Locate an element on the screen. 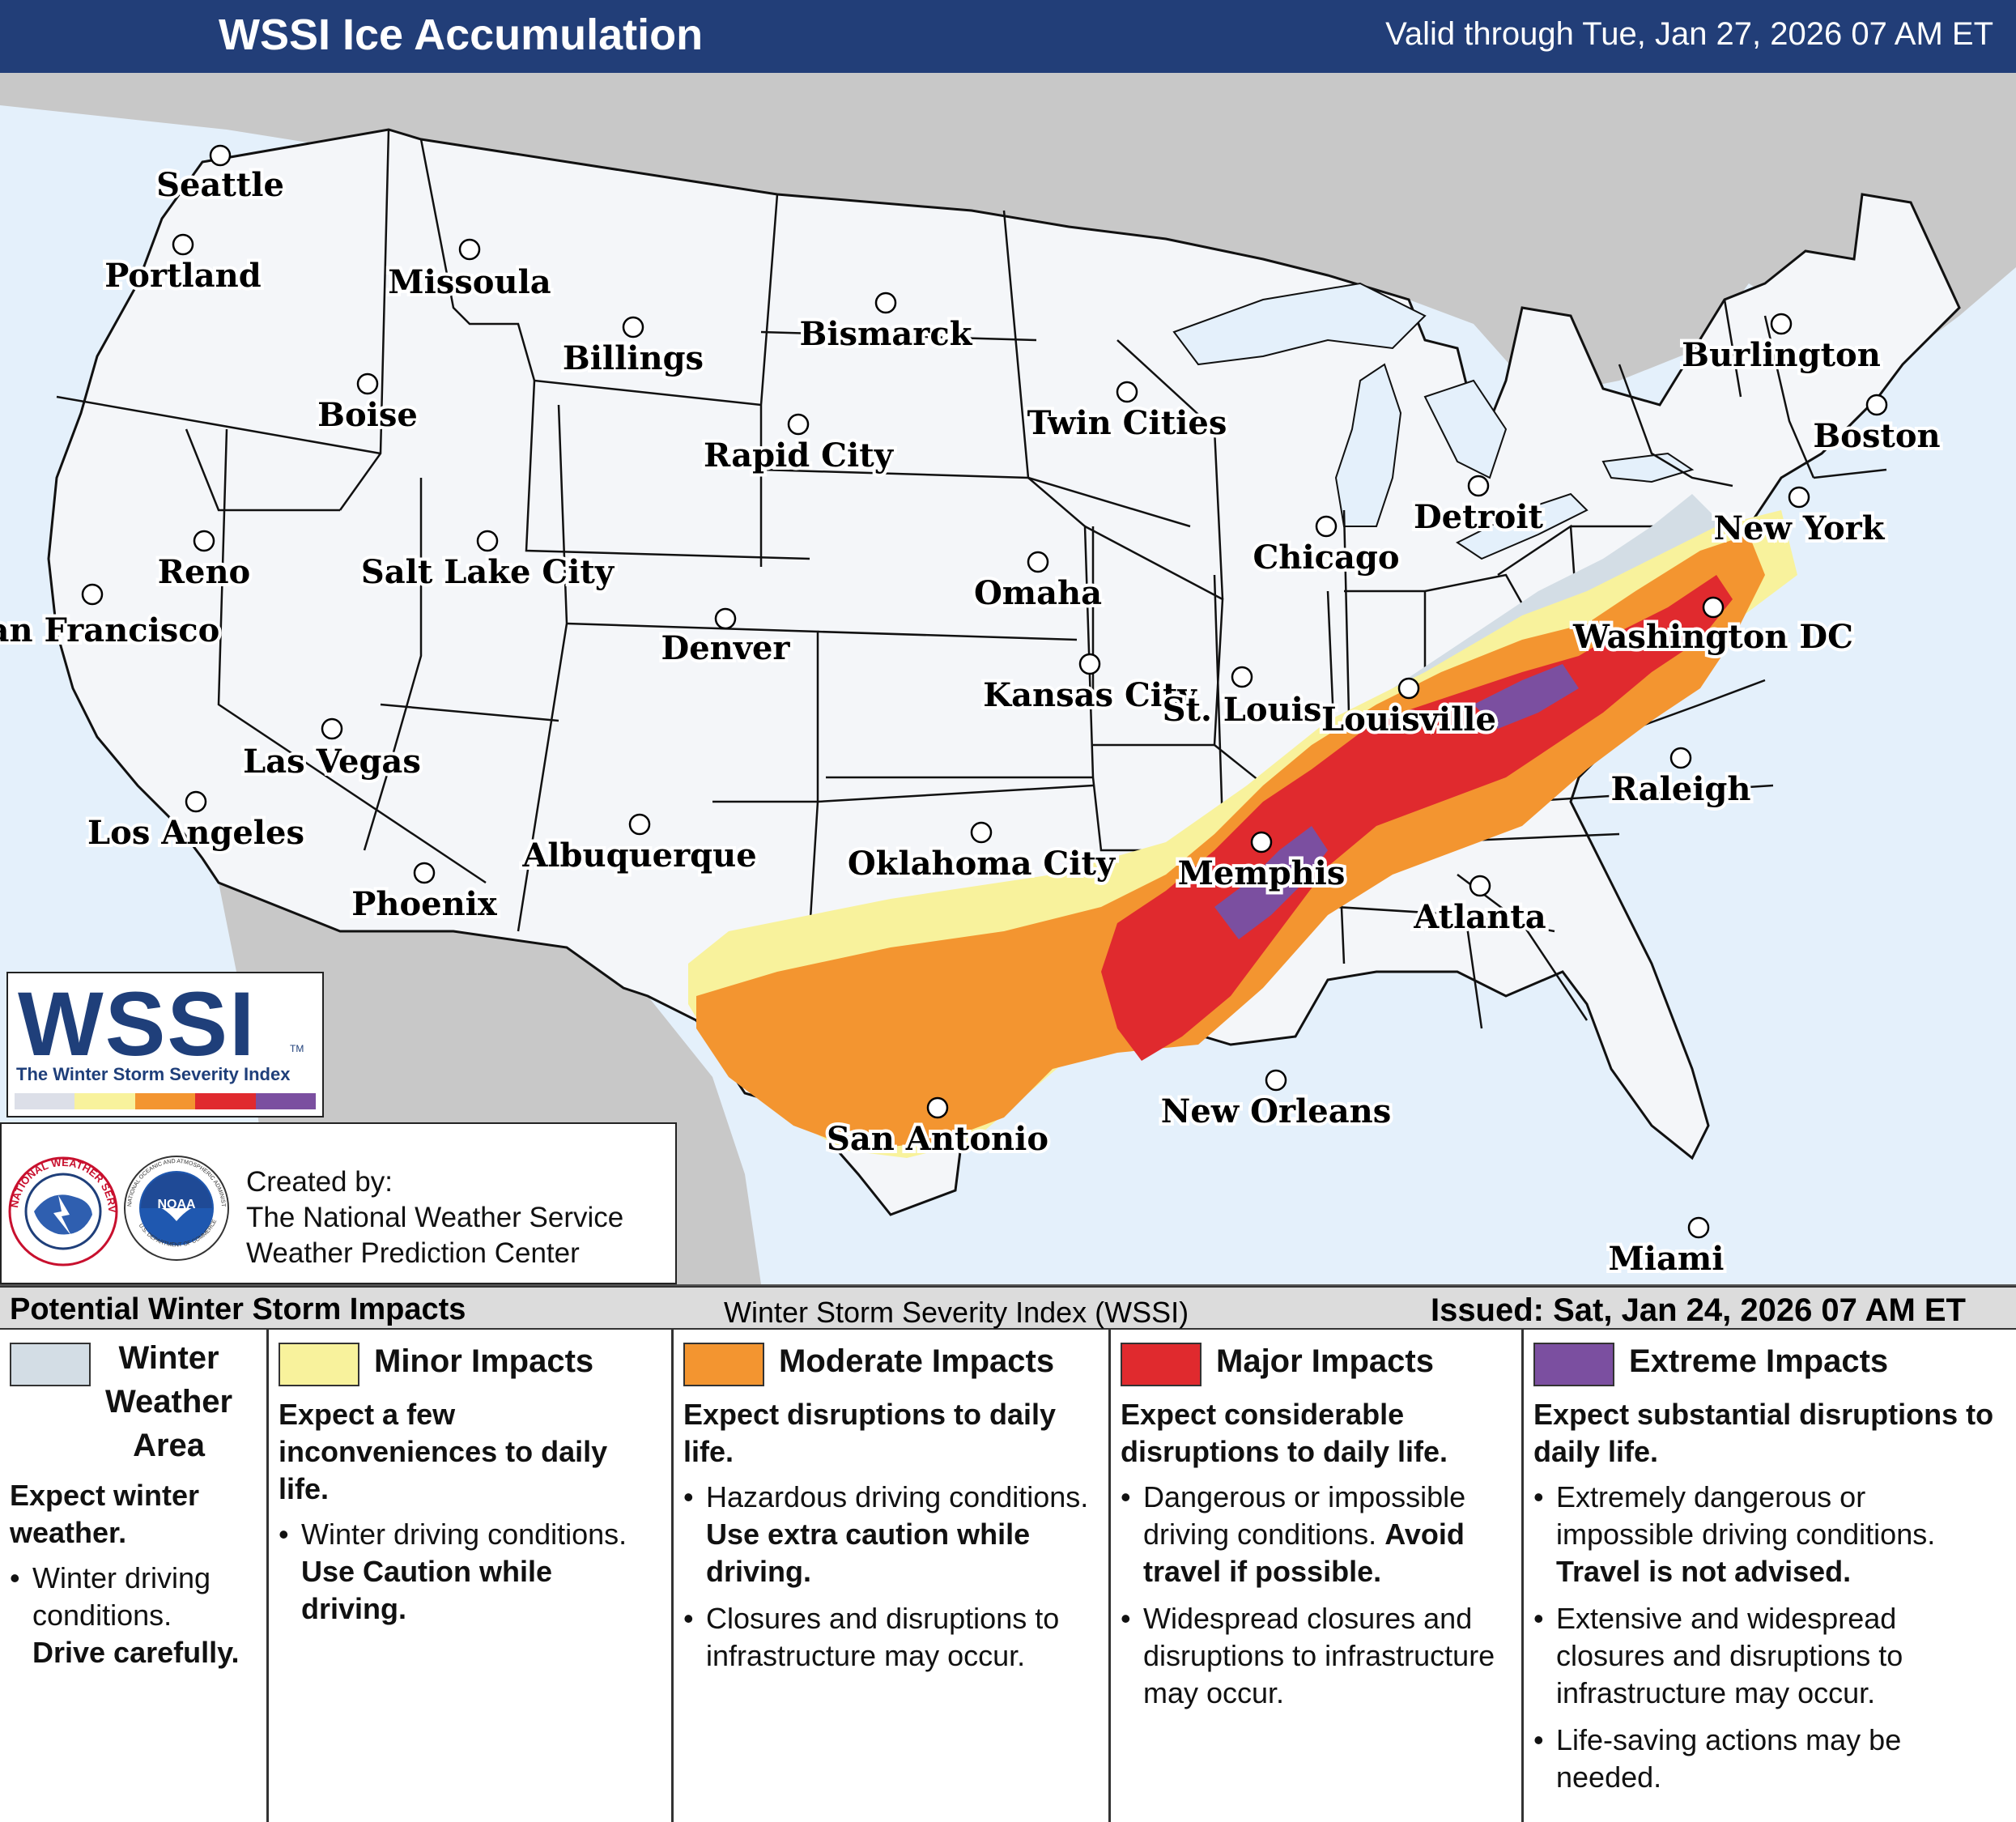  city-label-bismarck: Bismarck is located at coordinates (887, 334).